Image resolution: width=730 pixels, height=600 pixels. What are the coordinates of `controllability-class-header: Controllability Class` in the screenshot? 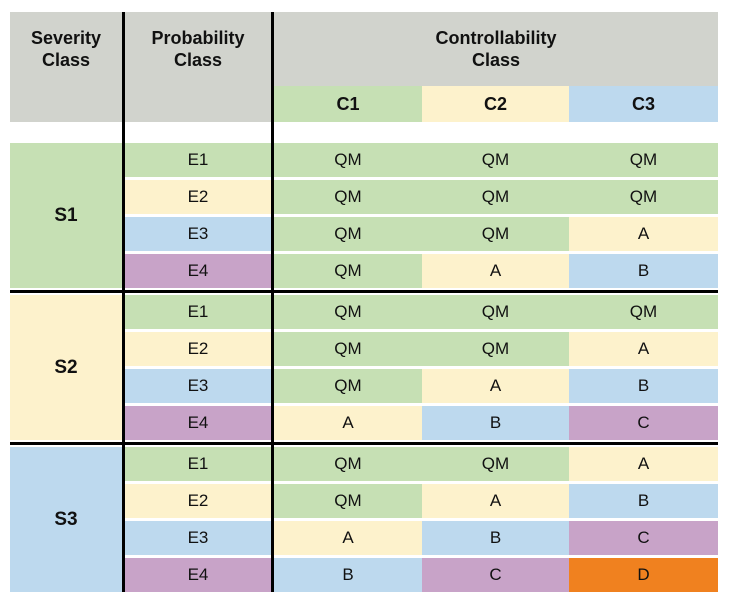 It's located at (496, 49).